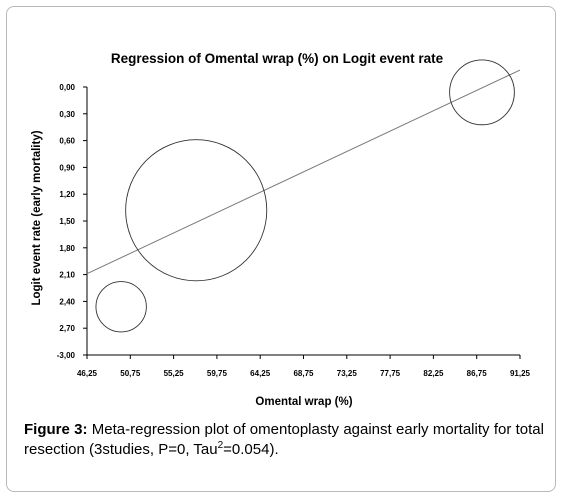 This screenshot has width=564, height=499. Describe the element at coordinates (520, 373) in the screenshot. I see `x-tick-label: 91,25` at that location.